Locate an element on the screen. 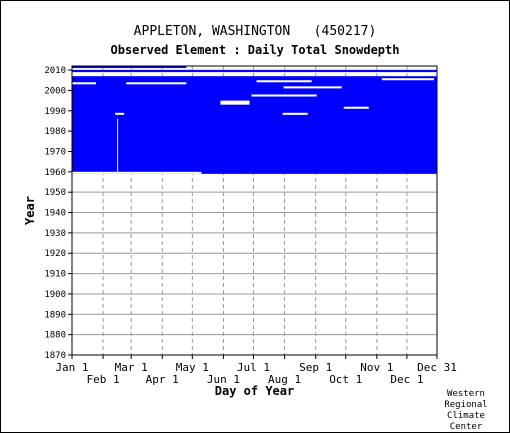  x-tick-label: Jul 1 is located at coordinates (253, 367).